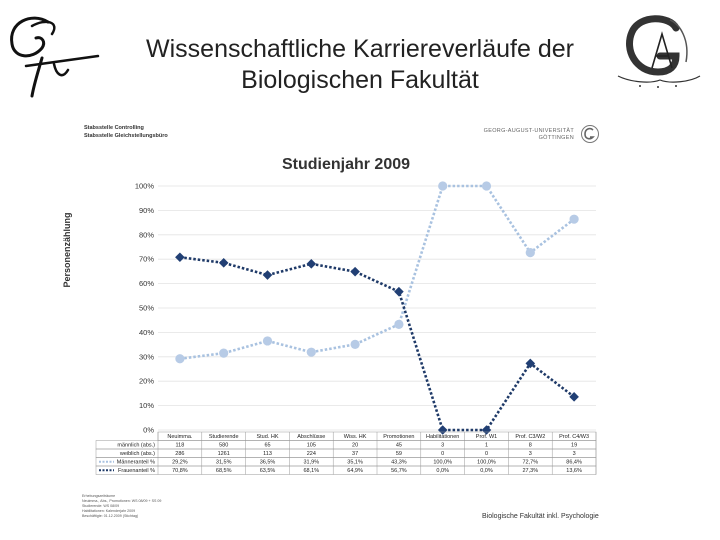 Image resolution: width=720 pixels, height=540 pixels. I want to click on faculty-footer: Biologische Fakultät inkl. Psychologie, so click(540, 516).